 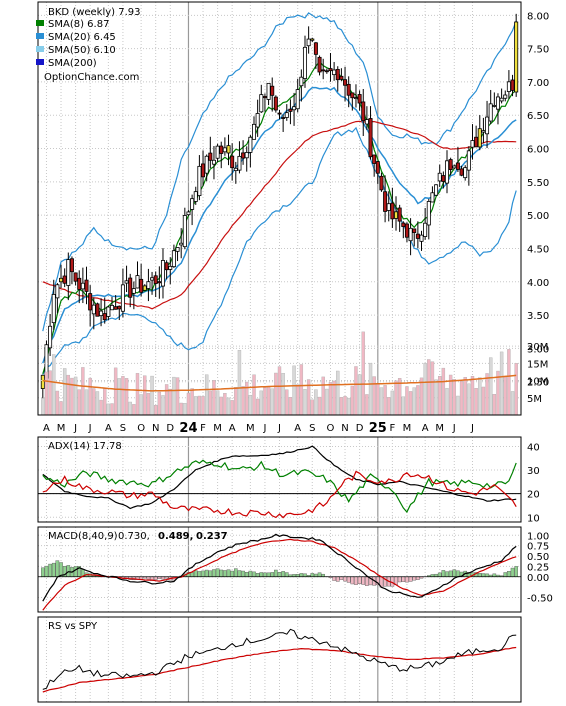 I want to click on month-label: N, so click(x=344, y=428).